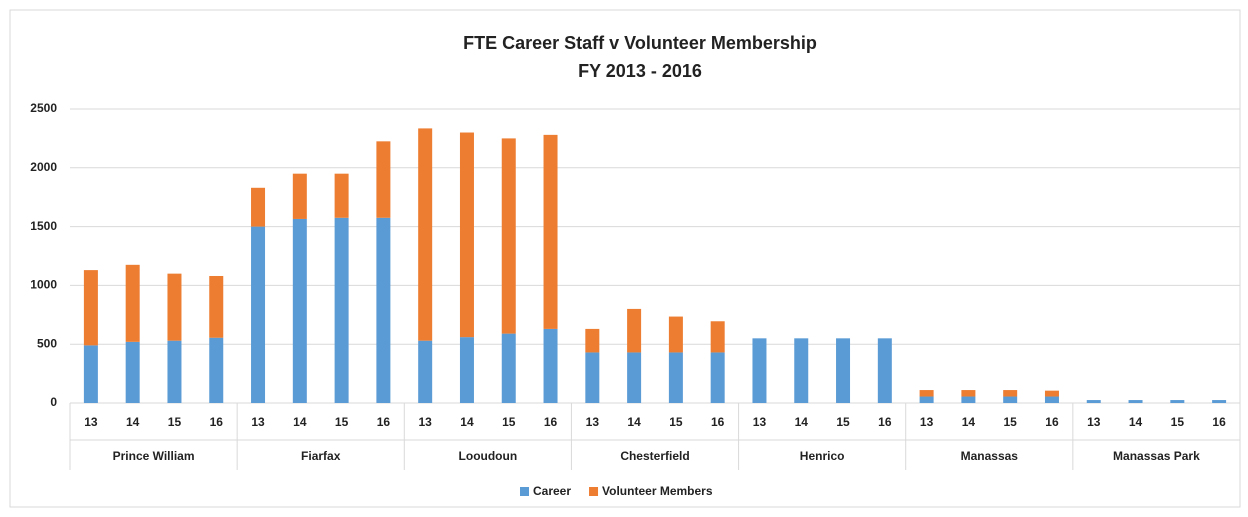  I want to click on legend-label: Career, so click(552, 491).